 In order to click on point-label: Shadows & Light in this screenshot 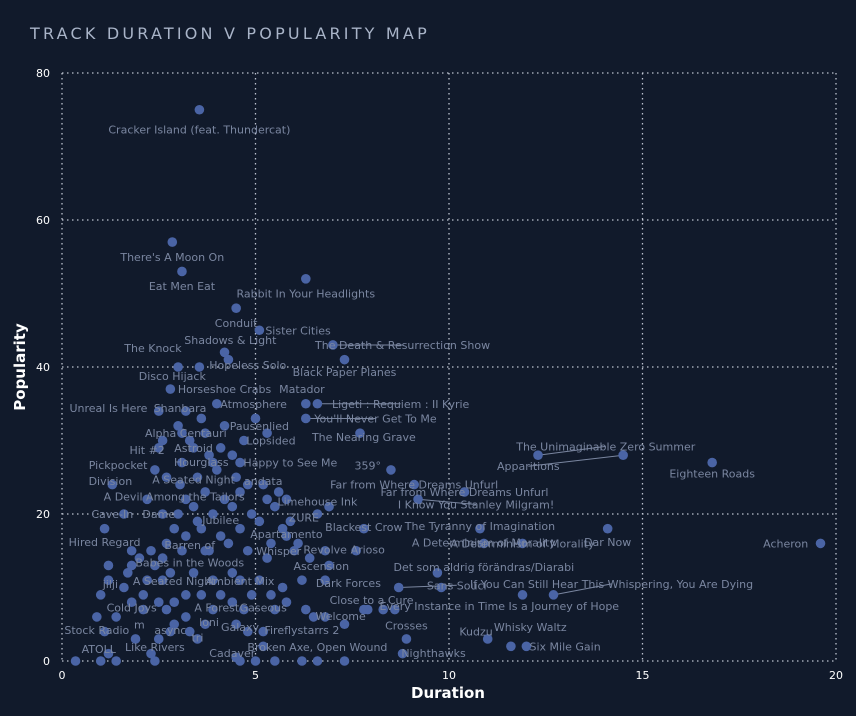, I will do `click(230, 340)`.